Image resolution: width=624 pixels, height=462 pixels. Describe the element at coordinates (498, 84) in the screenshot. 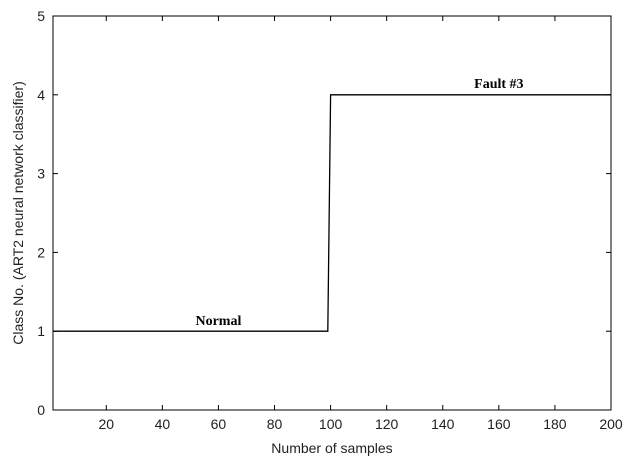

I see `annotation-fault-3: Fault #3` at that location.